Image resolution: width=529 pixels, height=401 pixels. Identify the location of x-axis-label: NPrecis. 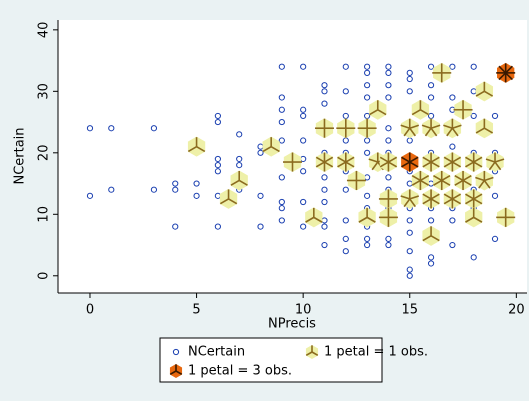
(292, 324).